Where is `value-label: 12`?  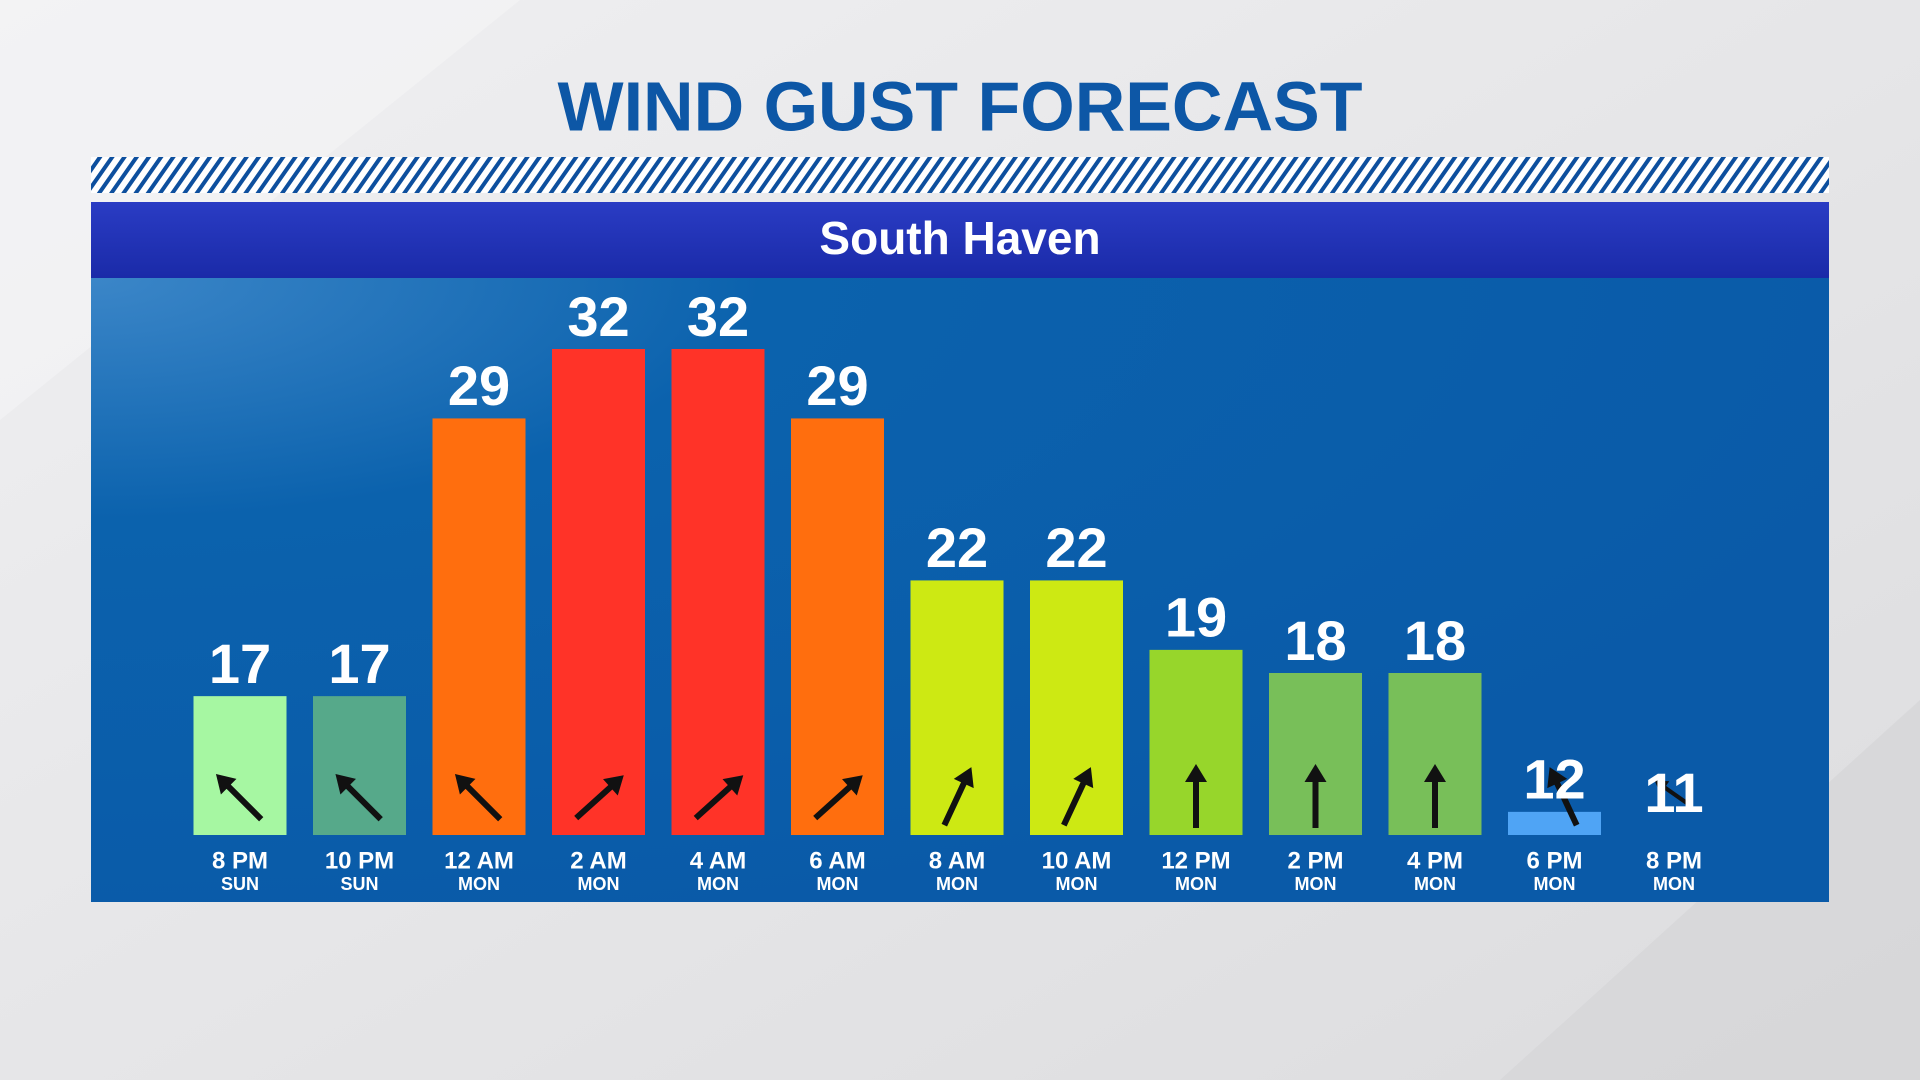
value-label: 12 is located at coordinates (1554, 779).